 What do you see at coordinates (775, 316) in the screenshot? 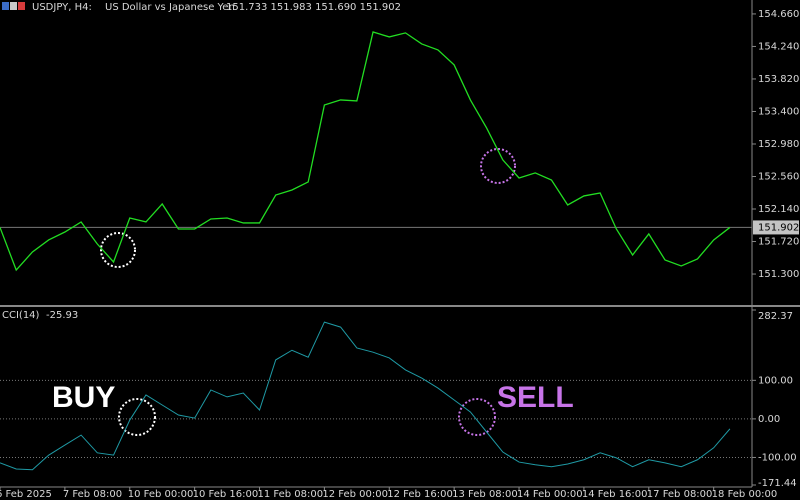
I see `y-tick-label: 282.37` at bounding box center [775, 316].